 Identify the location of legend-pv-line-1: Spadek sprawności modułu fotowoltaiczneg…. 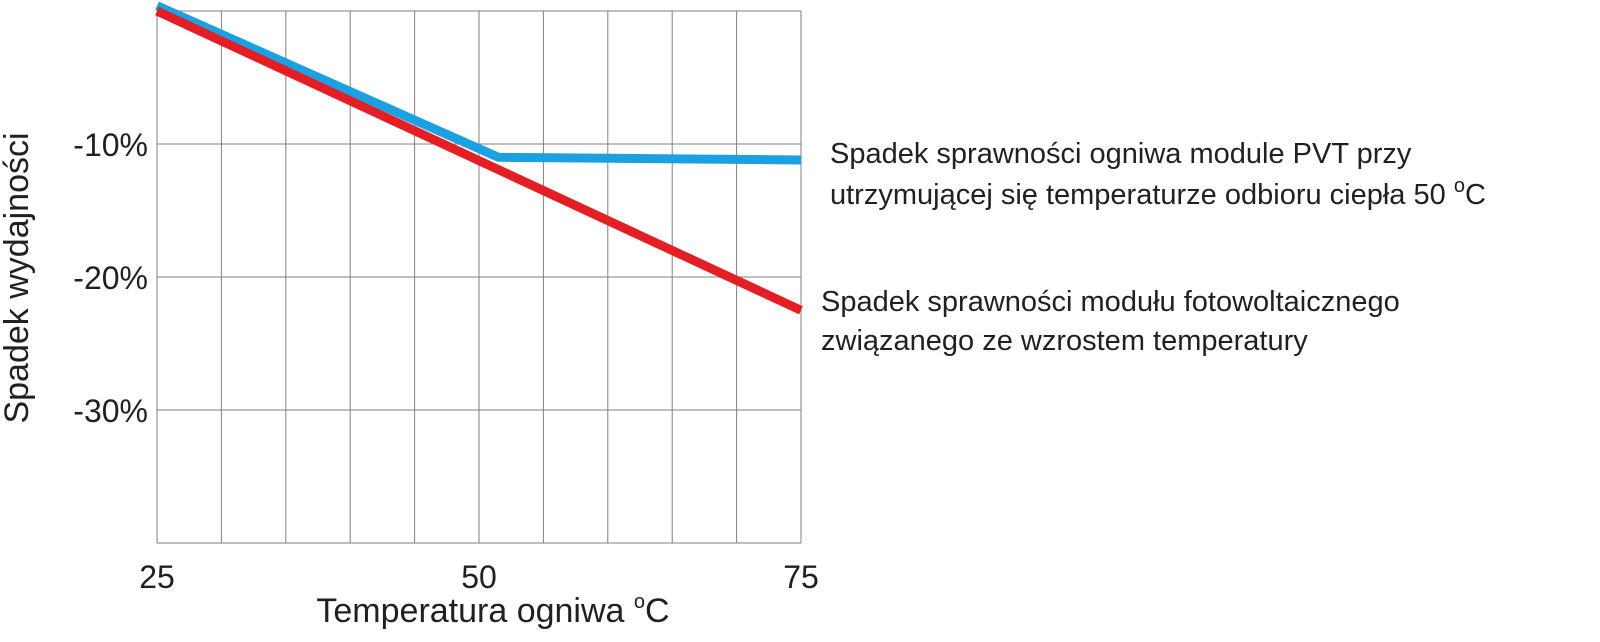
(1110, 302).